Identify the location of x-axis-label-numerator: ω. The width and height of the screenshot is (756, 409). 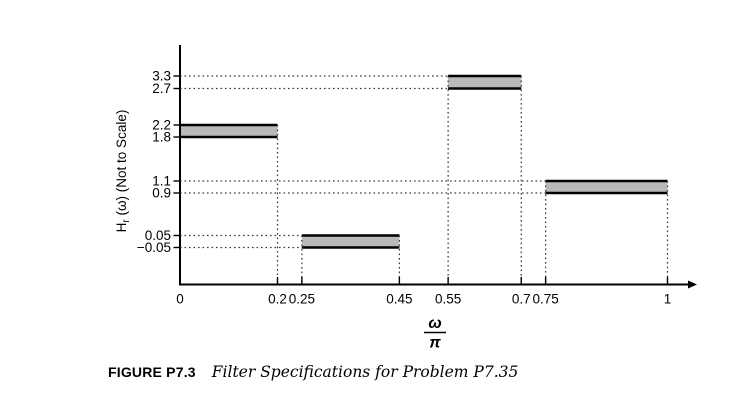
(434, 323).